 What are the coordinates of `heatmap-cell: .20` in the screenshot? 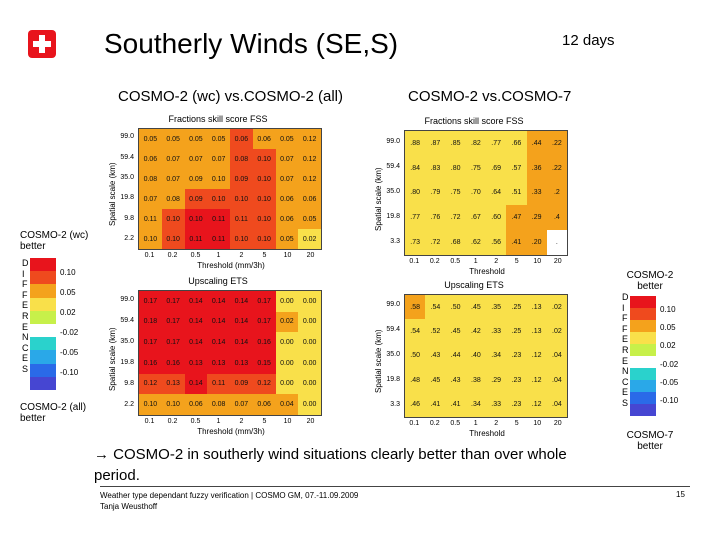 It's located at (536, 242).